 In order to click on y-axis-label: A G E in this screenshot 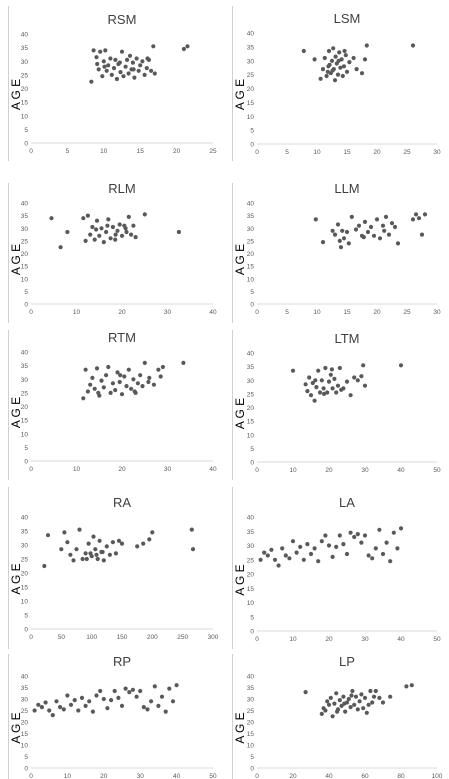, I will do `click(240, 579)`.